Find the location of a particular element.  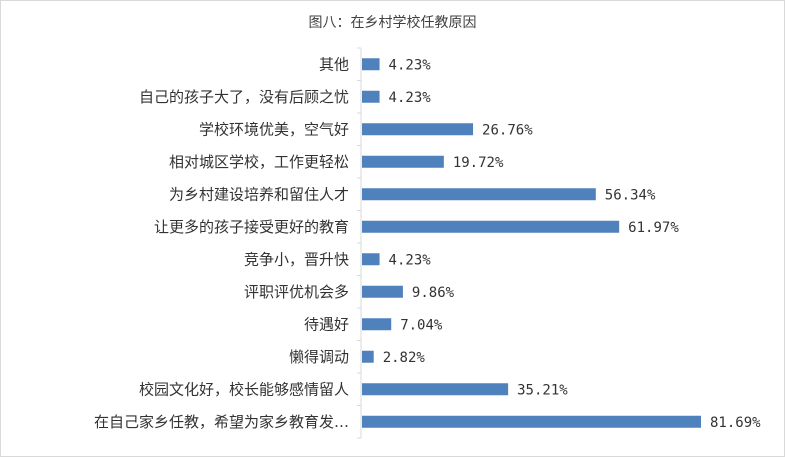

data-label: 7.04% is located at coordinates (421, 325).